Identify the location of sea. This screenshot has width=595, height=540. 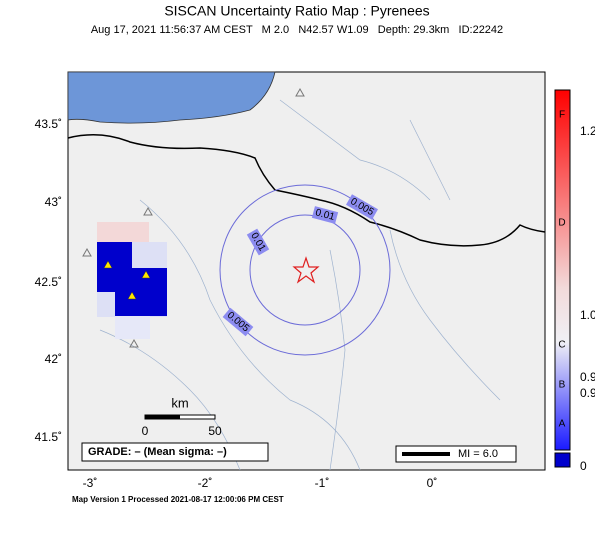
(171, 97).